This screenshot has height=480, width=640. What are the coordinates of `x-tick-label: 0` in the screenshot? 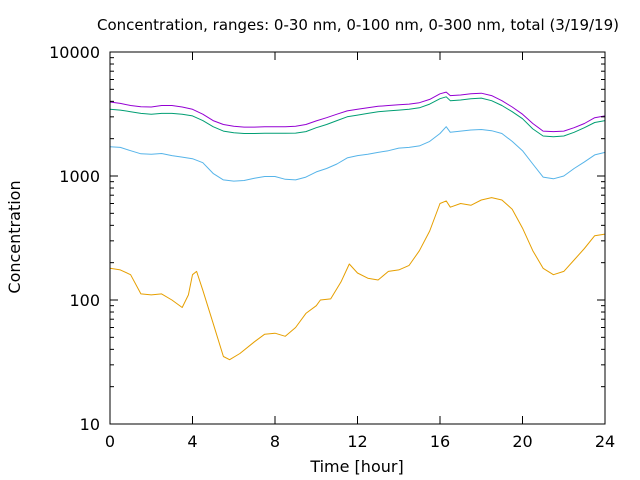 It's located at (110, 441).